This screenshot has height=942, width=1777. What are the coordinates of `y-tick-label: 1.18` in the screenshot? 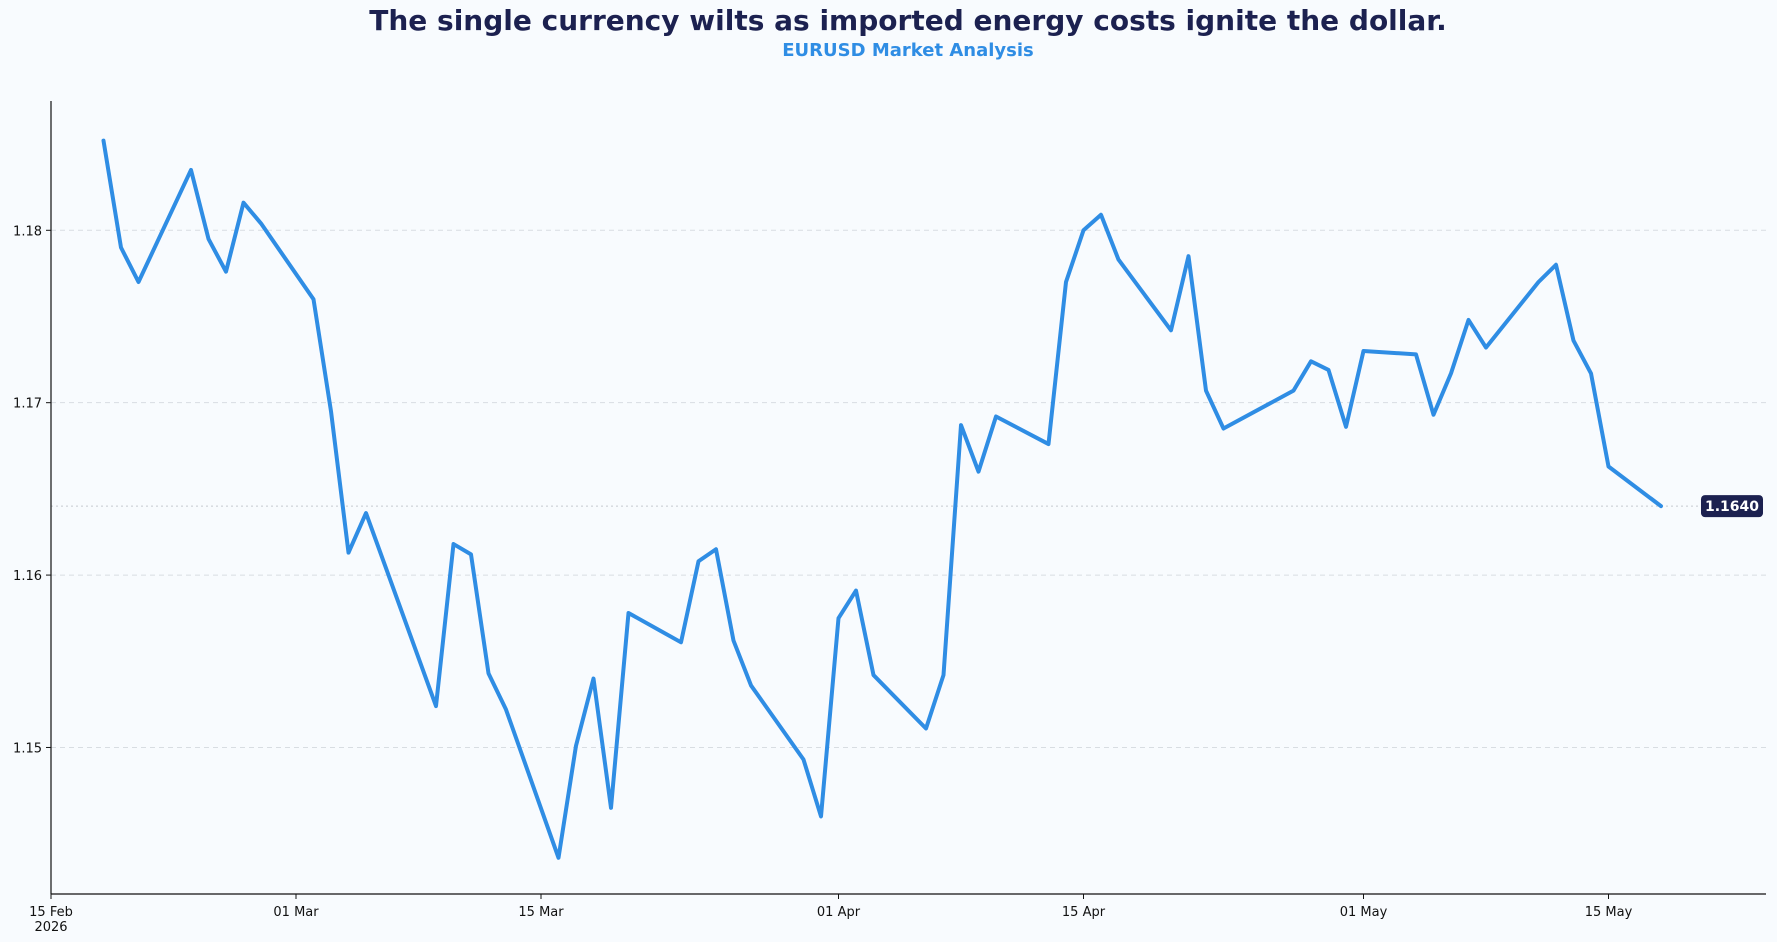 It's located at (27, 231).